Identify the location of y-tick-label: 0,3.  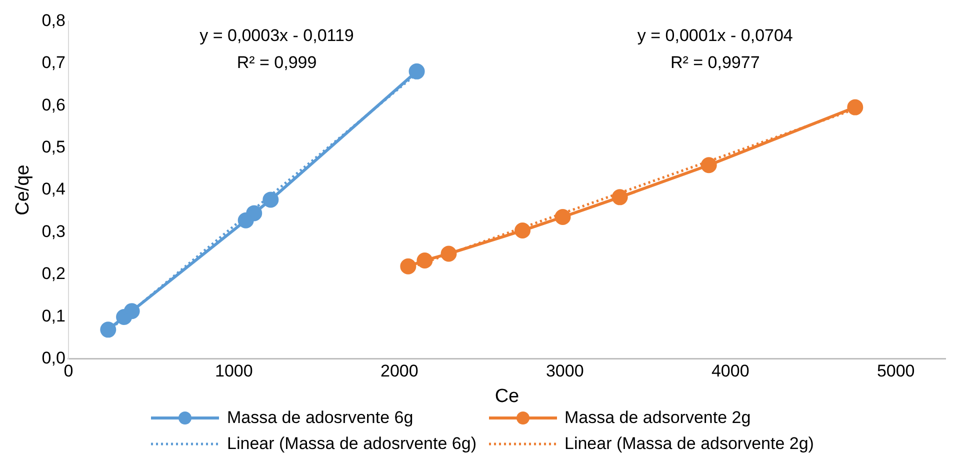
(54, 231).